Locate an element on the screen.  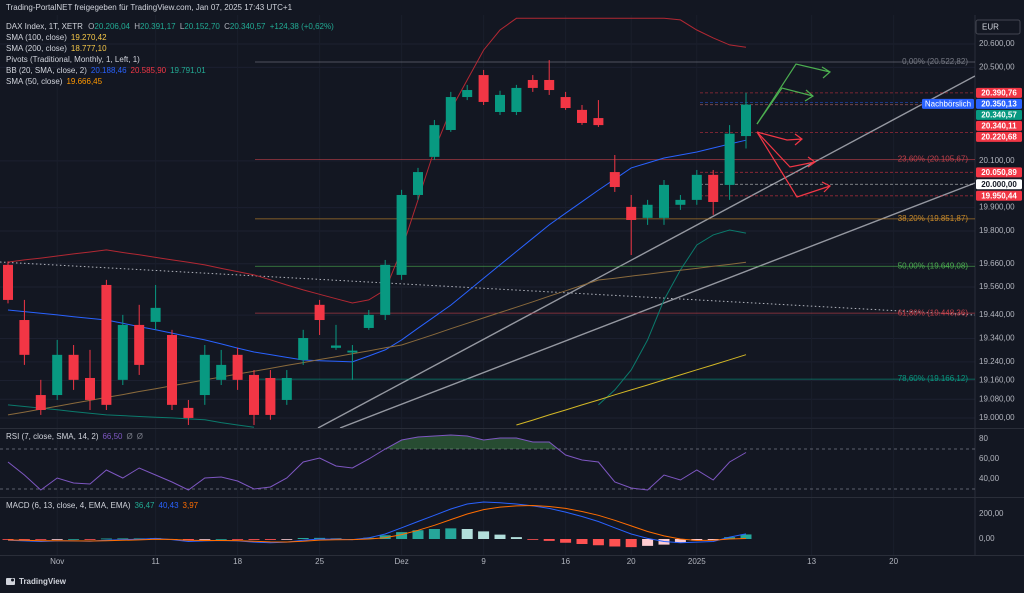
x-tick-label: 13 is located at coordinates (811, 561).